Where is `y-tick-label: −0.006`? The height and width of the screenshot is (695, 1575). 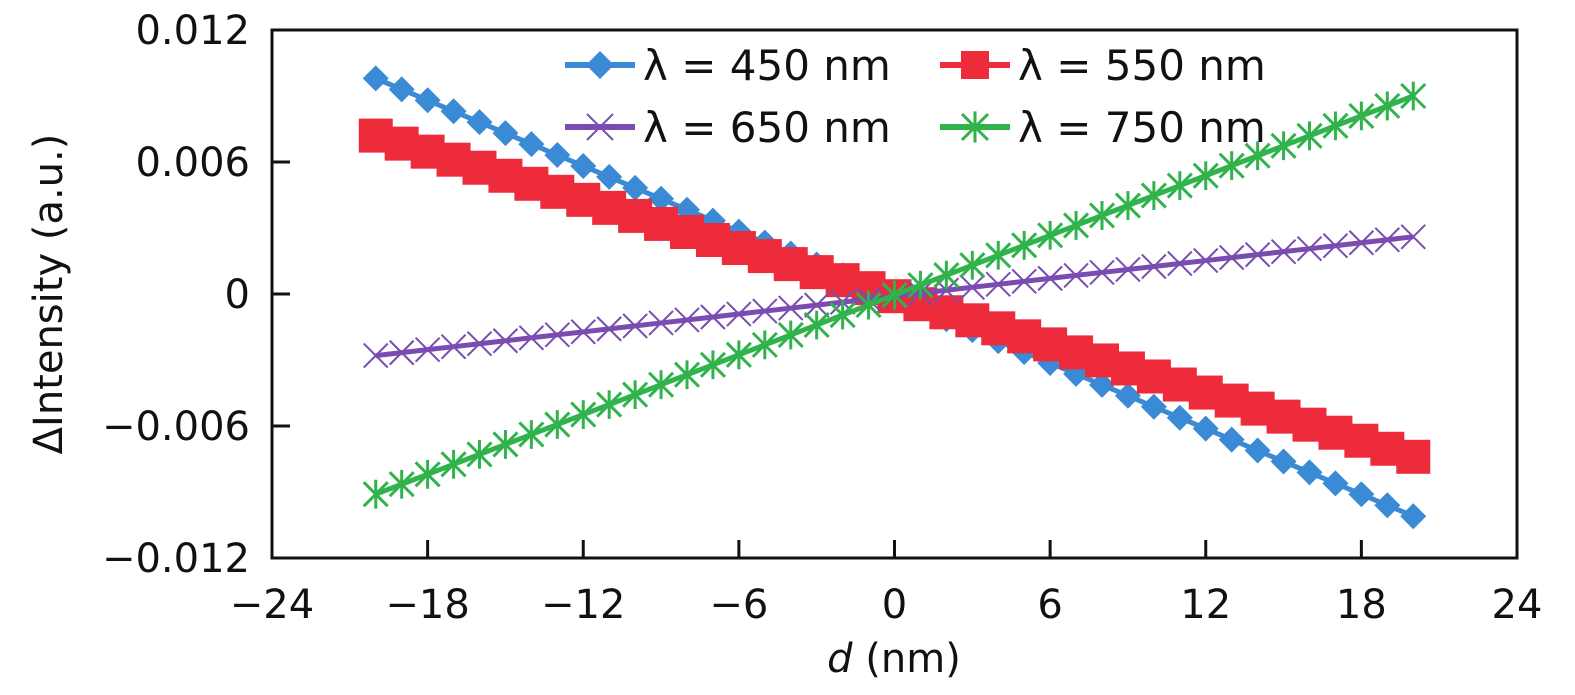 y-tick-label: −0.006 is located at coordinates (176, 427).